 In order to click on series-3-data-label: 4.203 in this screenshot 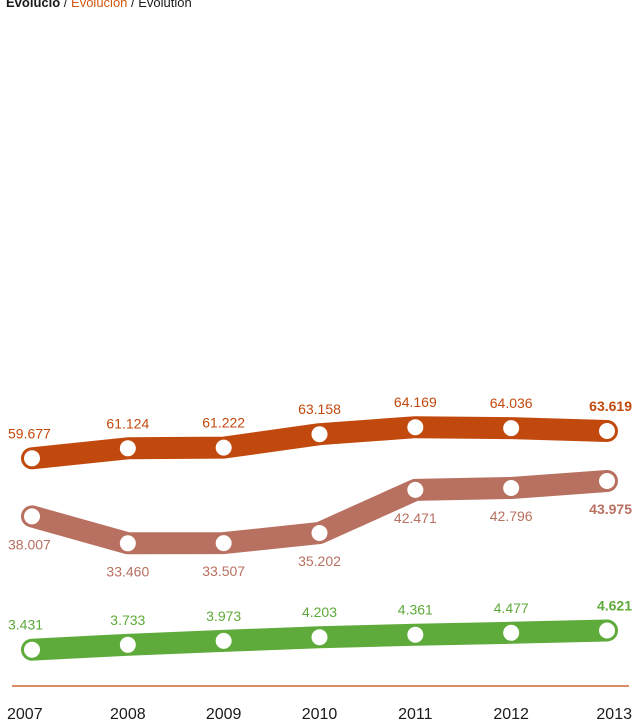, I will do `click(319, 612)`.